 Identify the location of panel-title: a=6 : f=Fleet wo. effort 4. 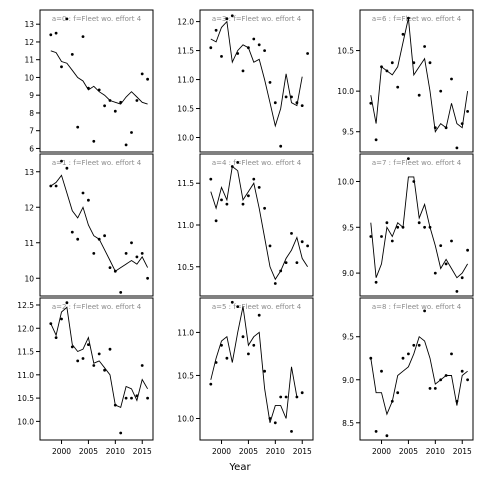
(417, 19).